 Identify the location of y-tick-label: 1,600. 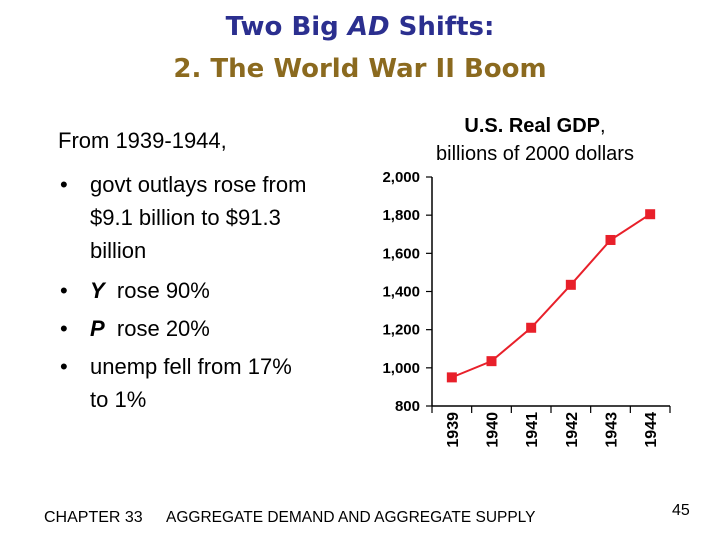
(401, 253).